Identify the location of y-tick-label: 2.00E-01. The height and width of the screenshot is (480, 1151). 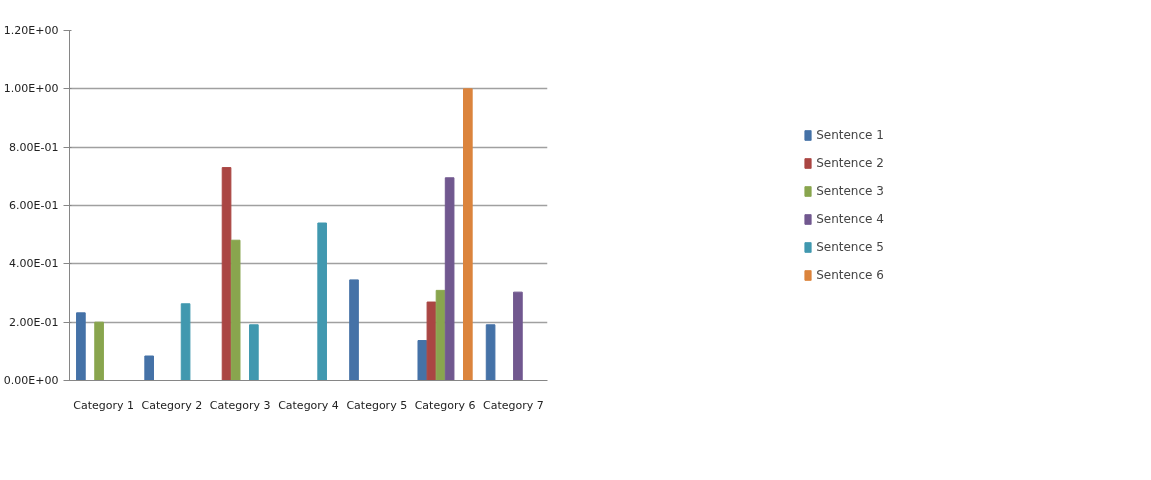
(34, 322).